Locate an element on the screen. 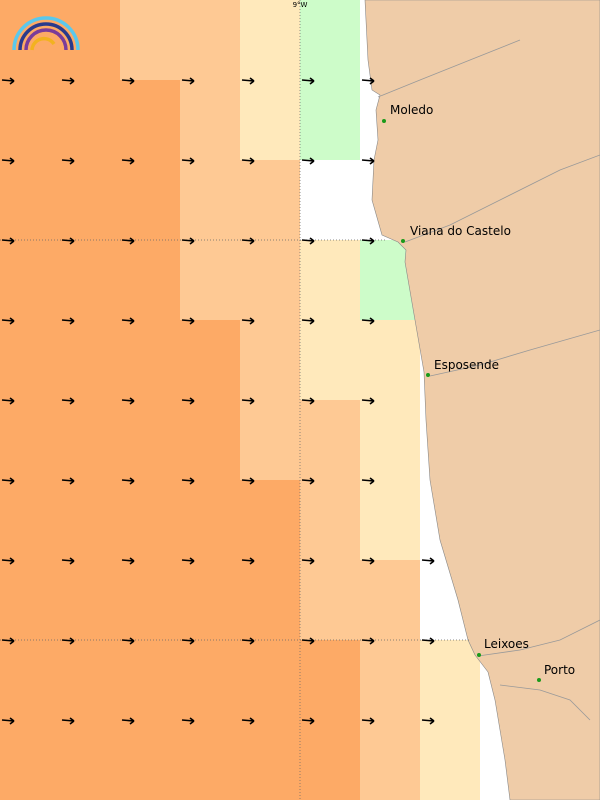 This screenshot has height=800, width=600. place-label: Porto is located at coordinates (559, 670).